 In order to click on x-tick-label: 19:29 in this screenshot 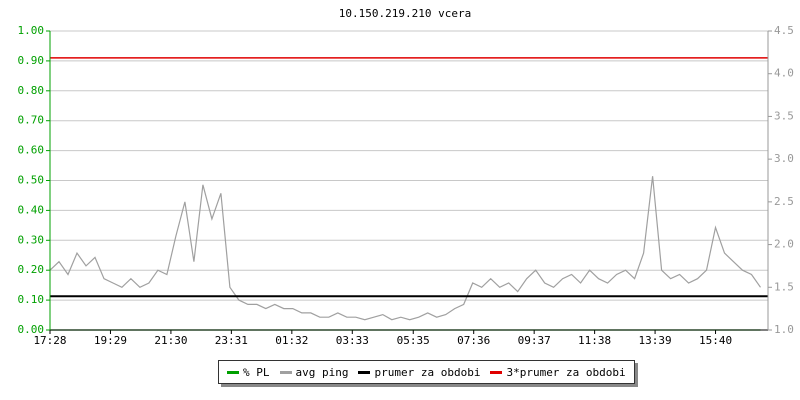, I will do `click(110, 340)`.